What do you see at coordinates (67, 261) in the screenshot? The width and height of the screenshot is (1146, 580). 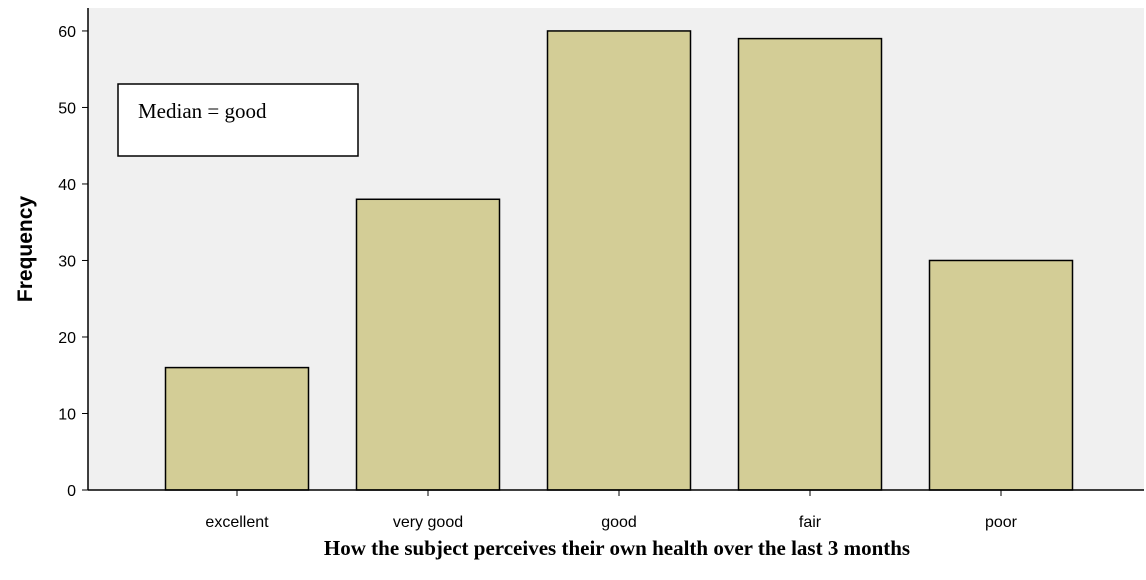 I see `y-tick-label: 30` at bounding box center [67, 261].